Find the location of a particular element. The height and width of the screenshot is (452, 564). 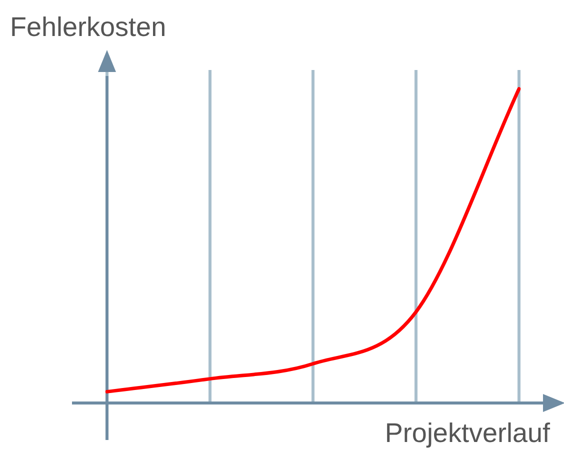

y-axis-title: Fehlerkosten is located at coordinates (88, 27).